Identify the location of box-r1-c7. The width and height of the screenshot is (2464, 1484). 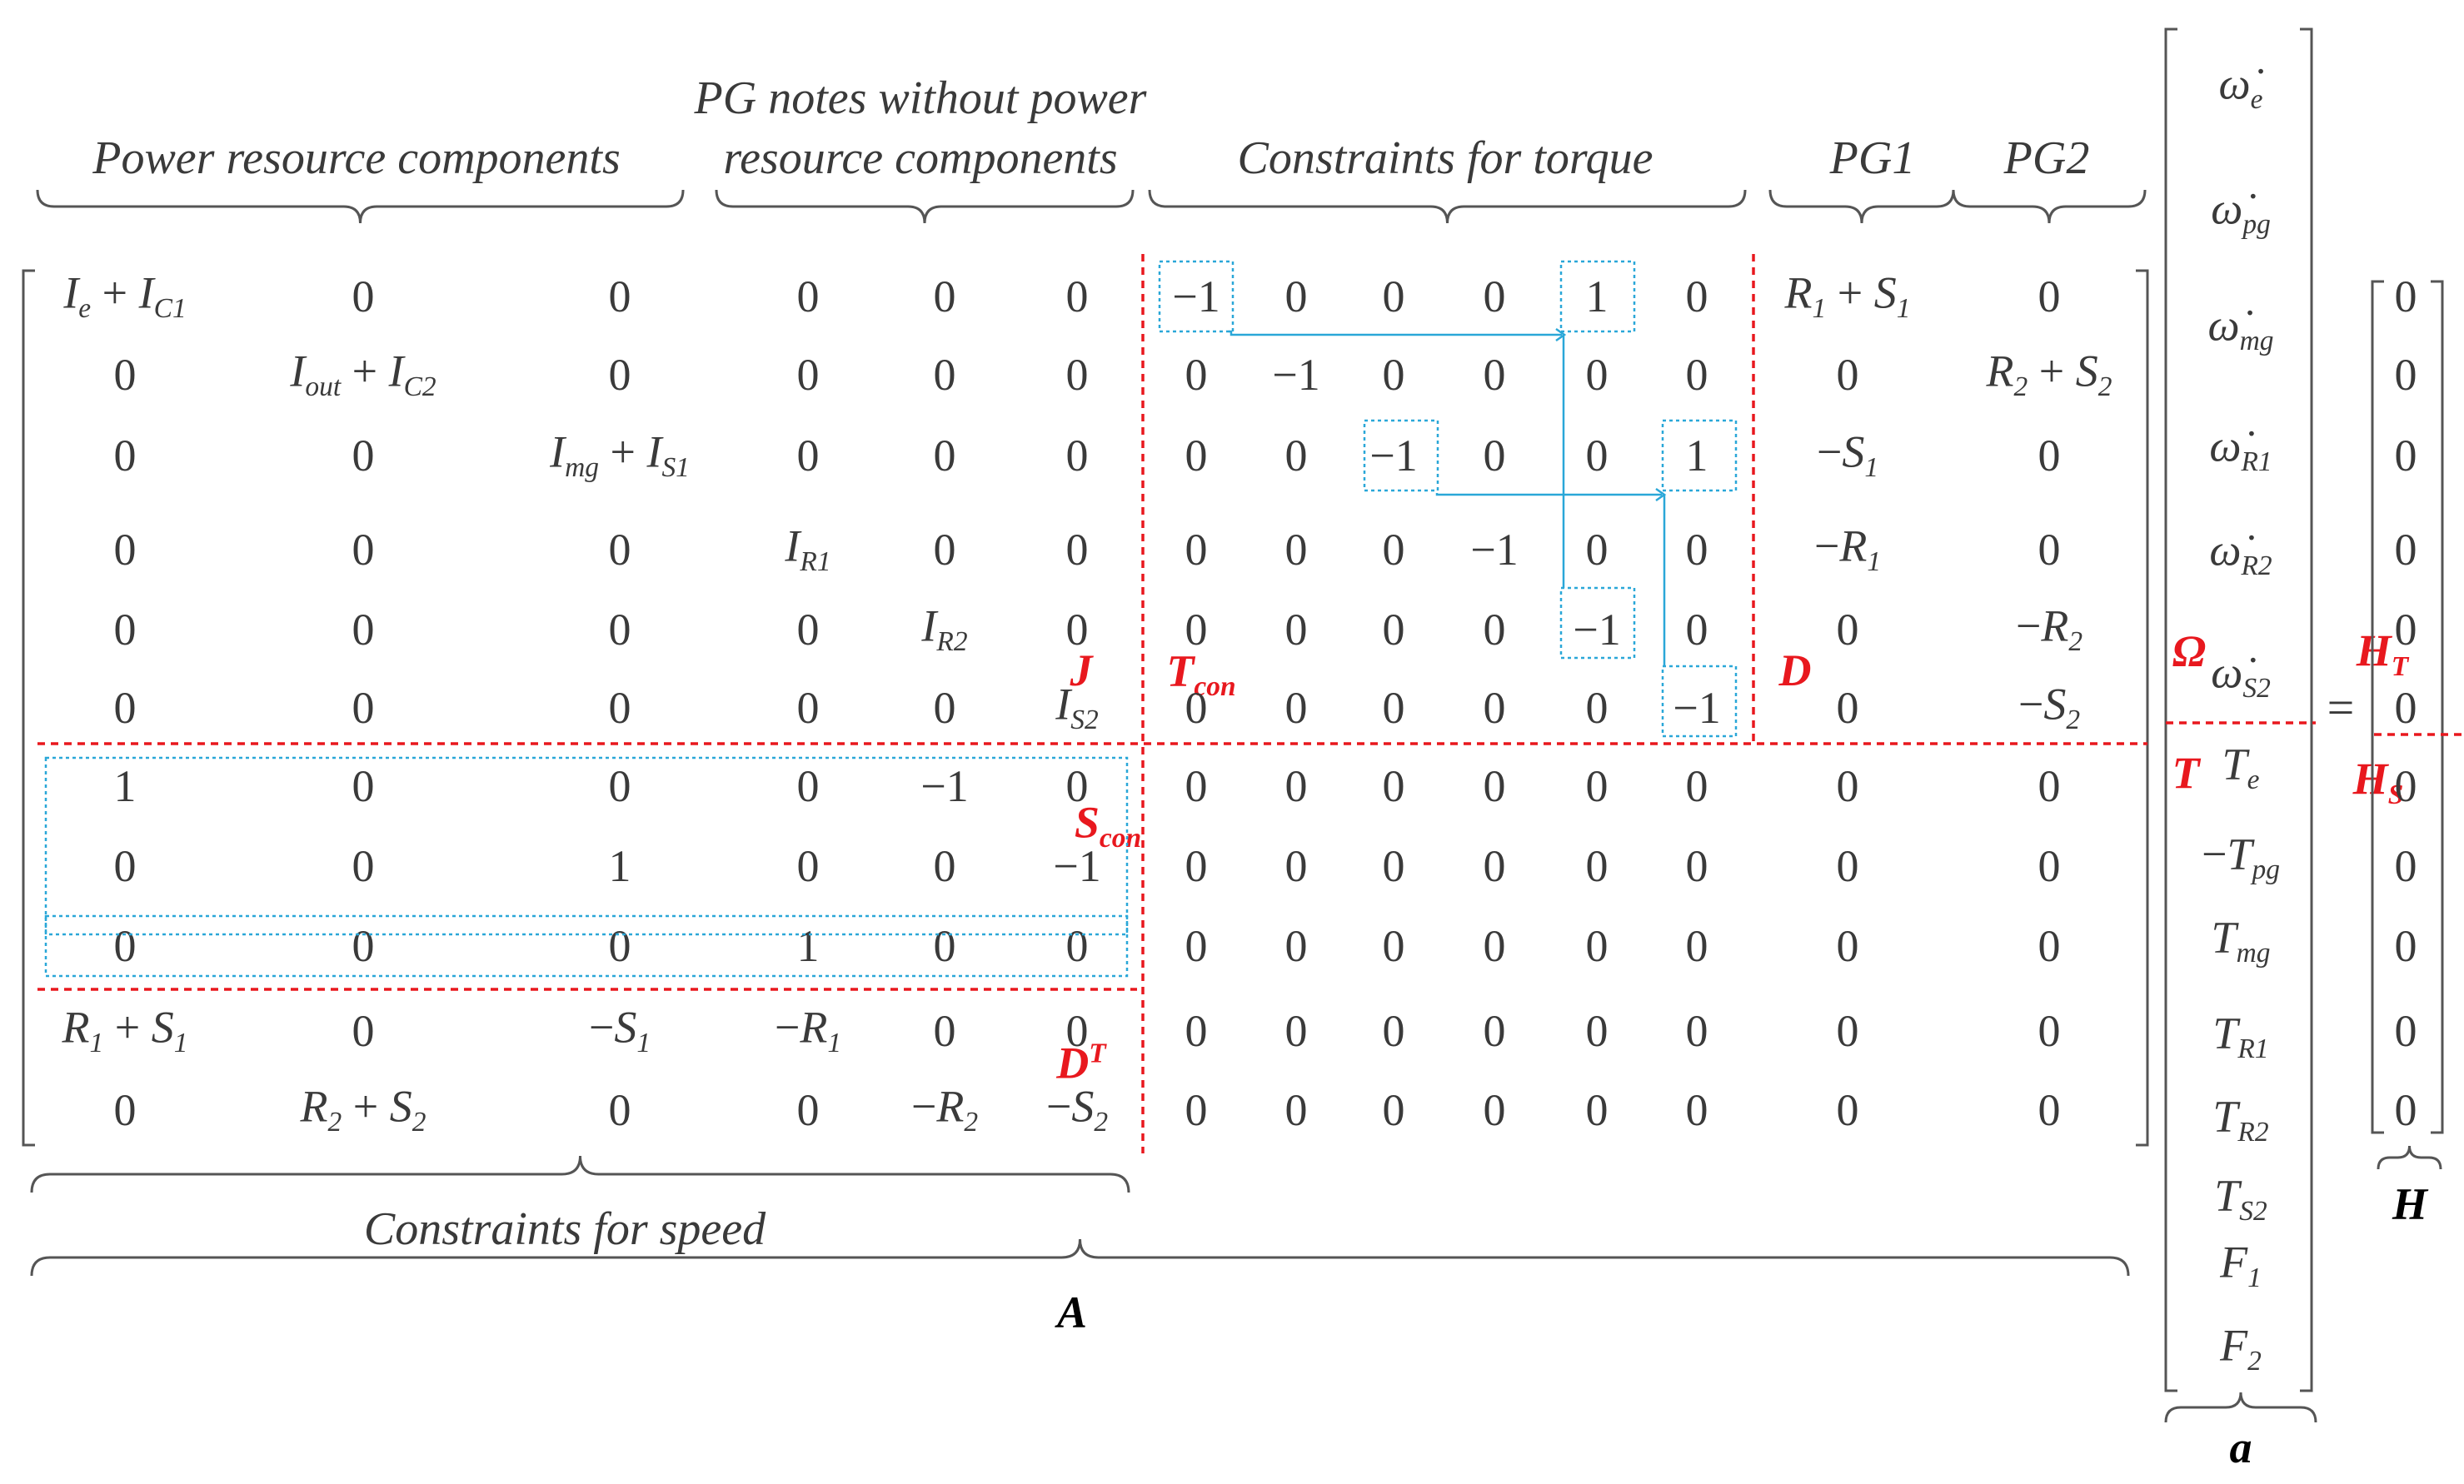
(1196, 296).